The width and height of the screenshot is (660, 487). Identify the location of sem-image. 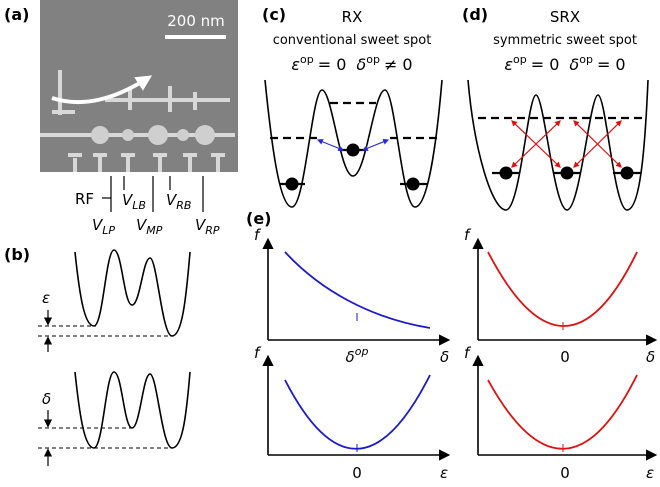
(139, 86).